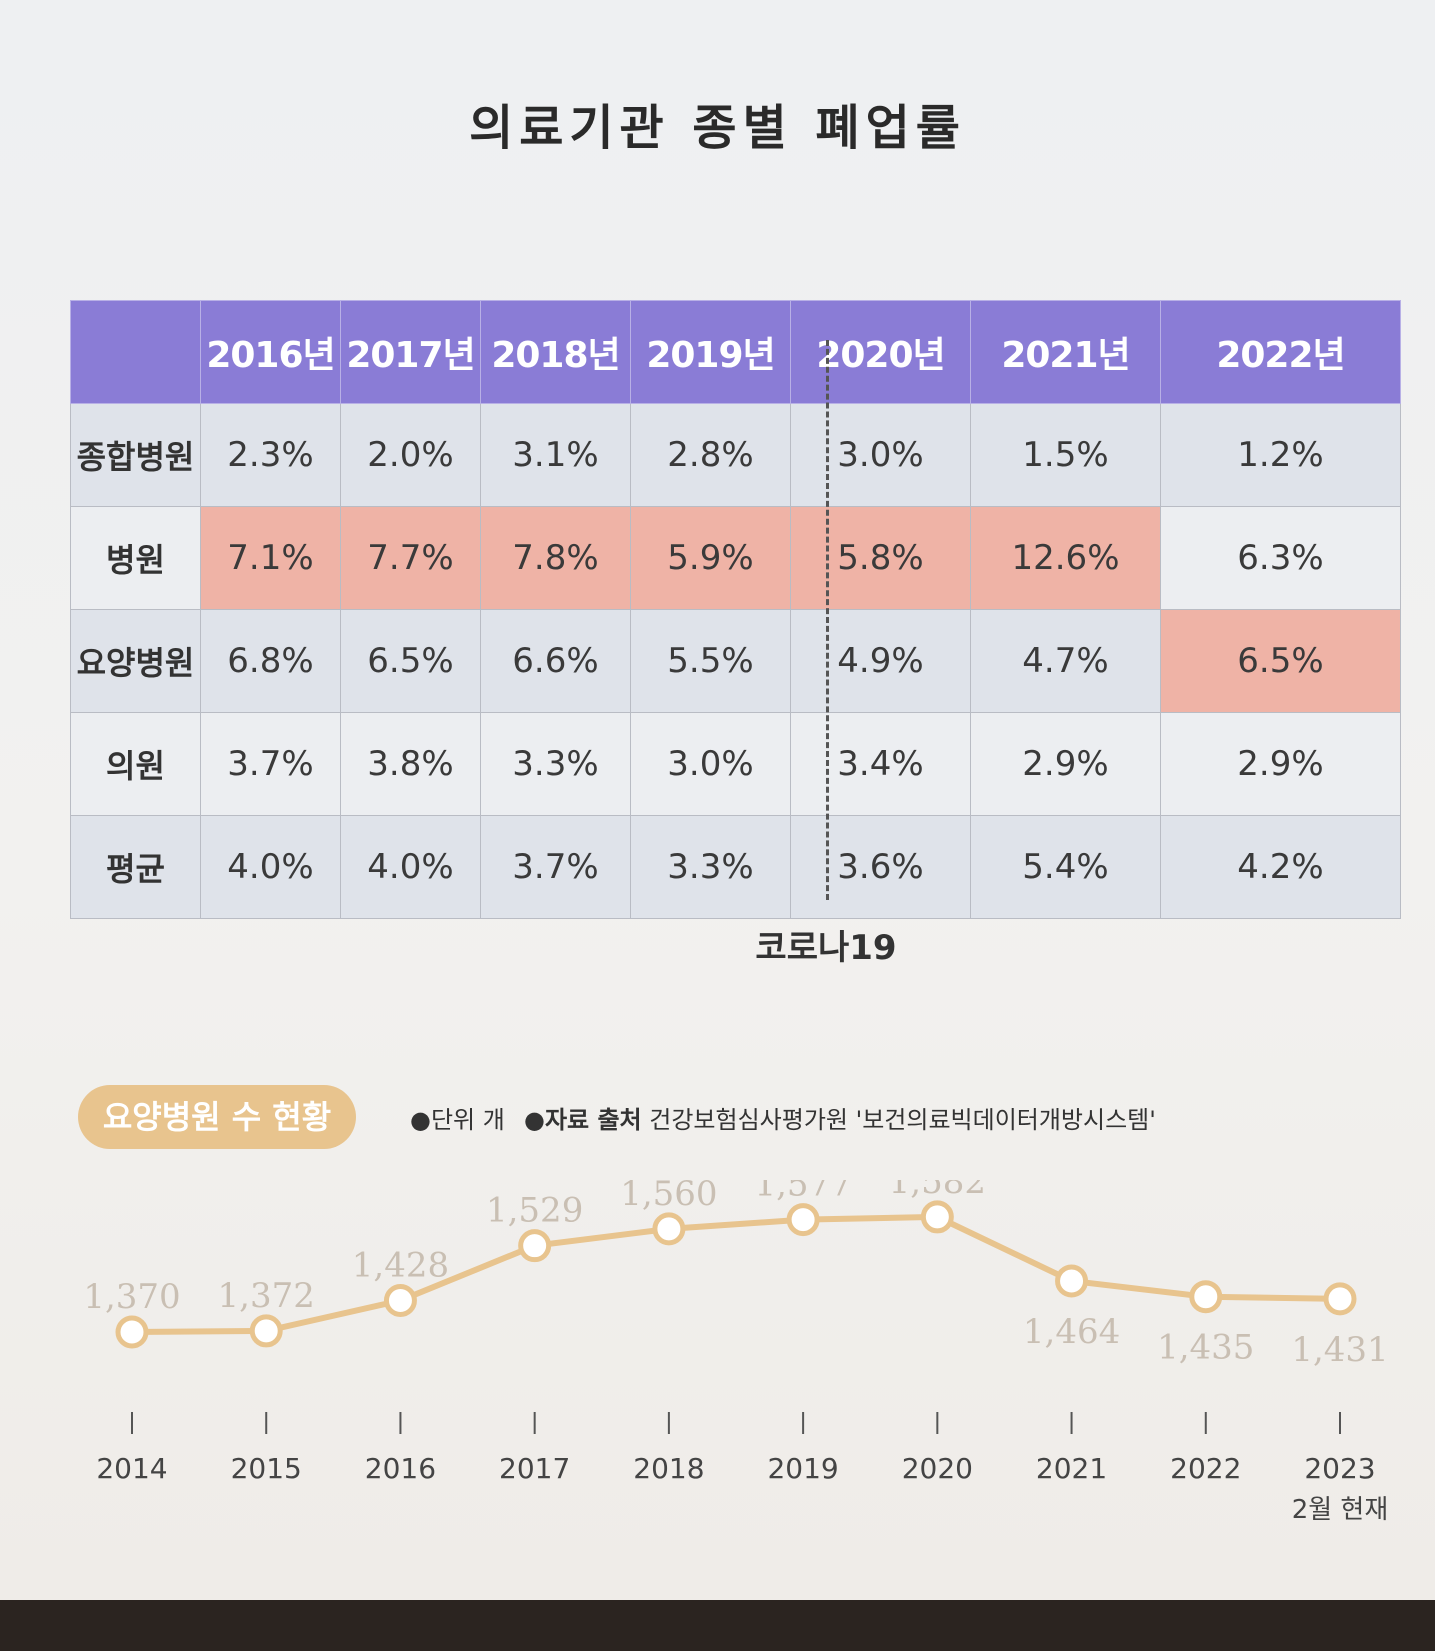  What do you see at coordinates (880, 867) in the screenshot?
I see `table-cell: 3.6%` at bounding box center [880, 867].